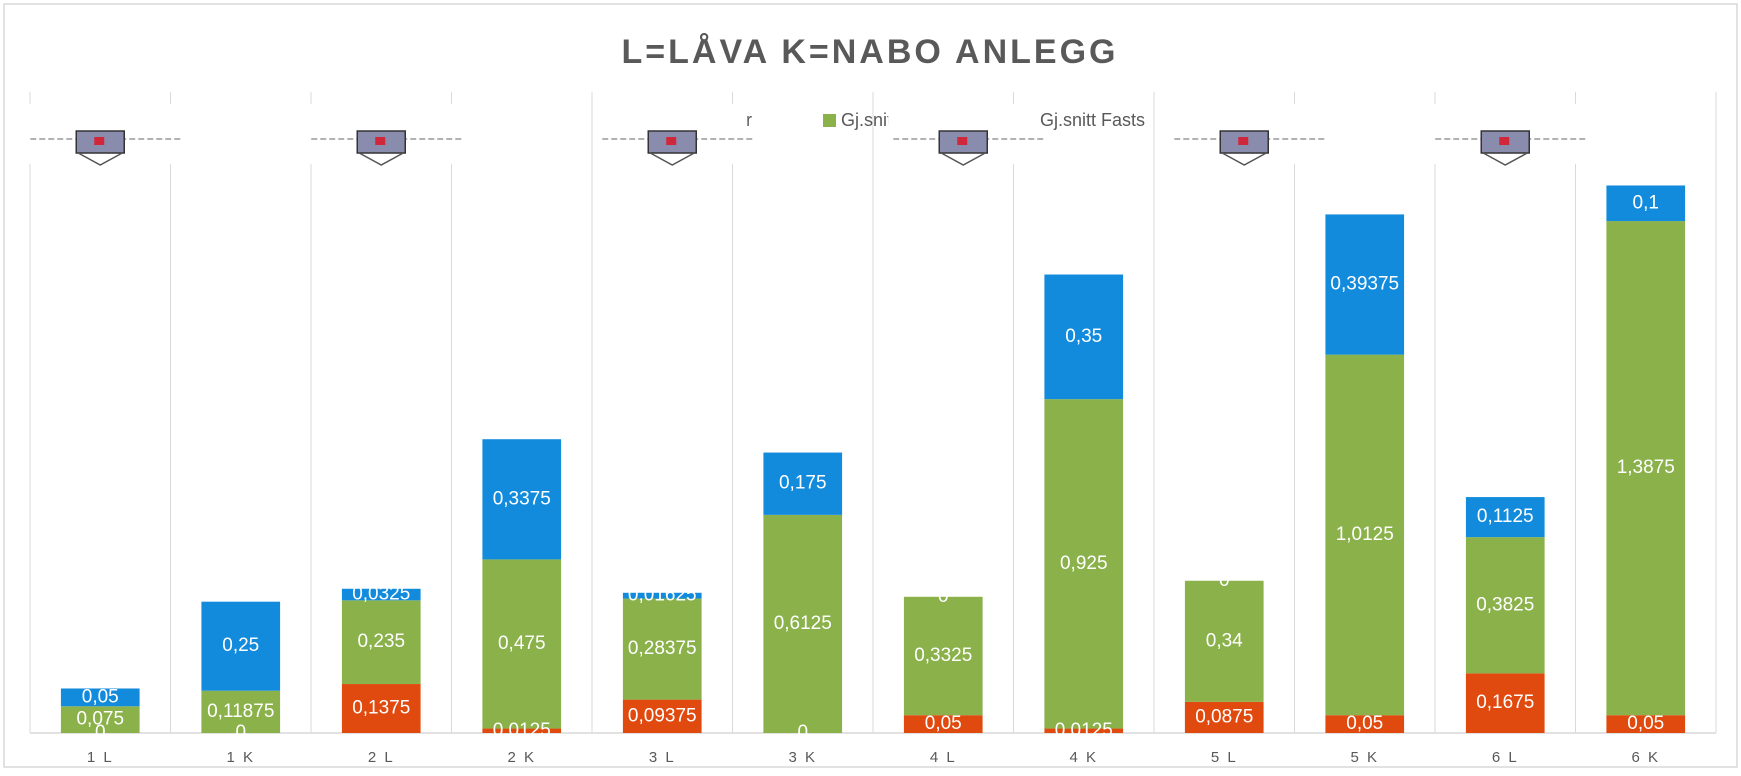  I want to click on x-tick-label: 5 L, so click(1224, 757).